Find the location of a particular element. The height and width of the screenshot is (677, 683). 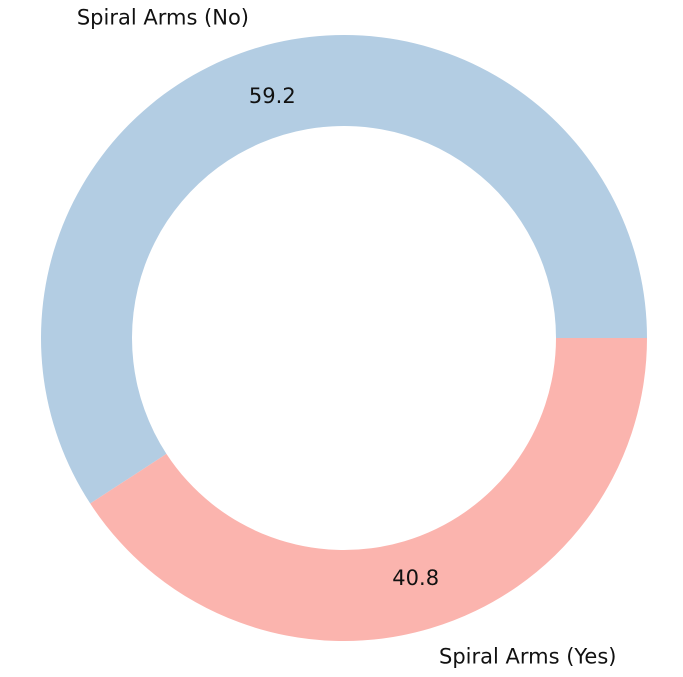

slice-value-label: 59.2 is located at coordinates (272, 96).